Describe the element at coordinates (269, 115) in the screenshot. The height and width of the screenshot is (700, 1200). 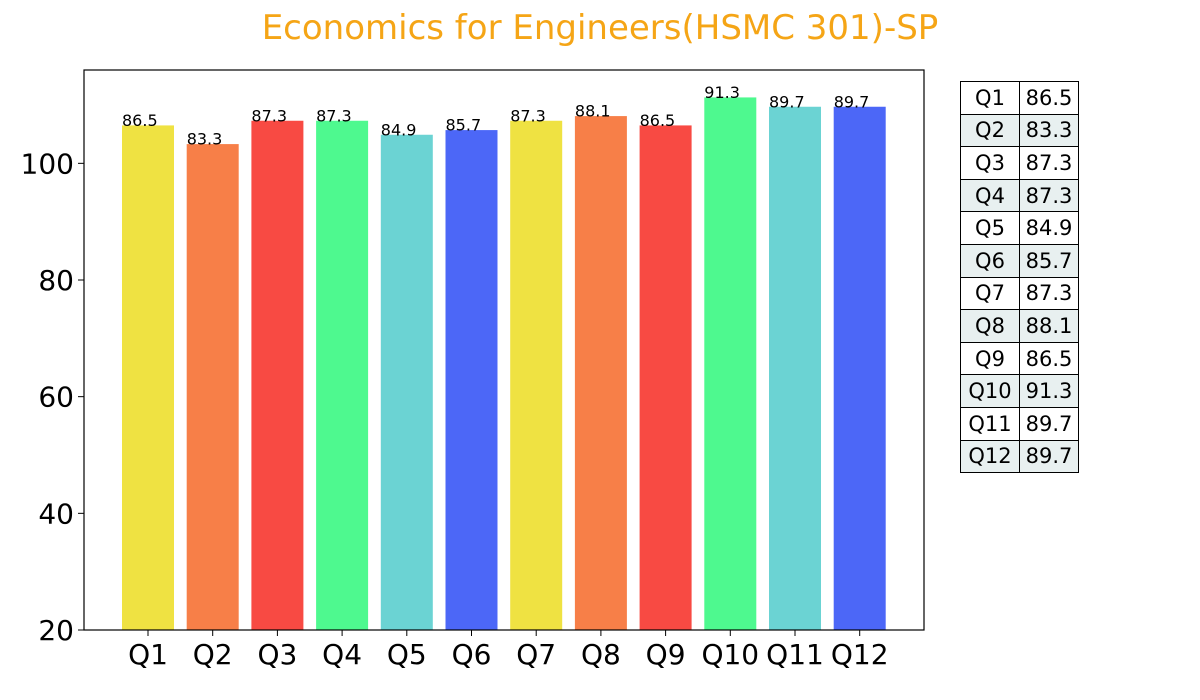
I see `data-label-q3: 87.3` at that location.